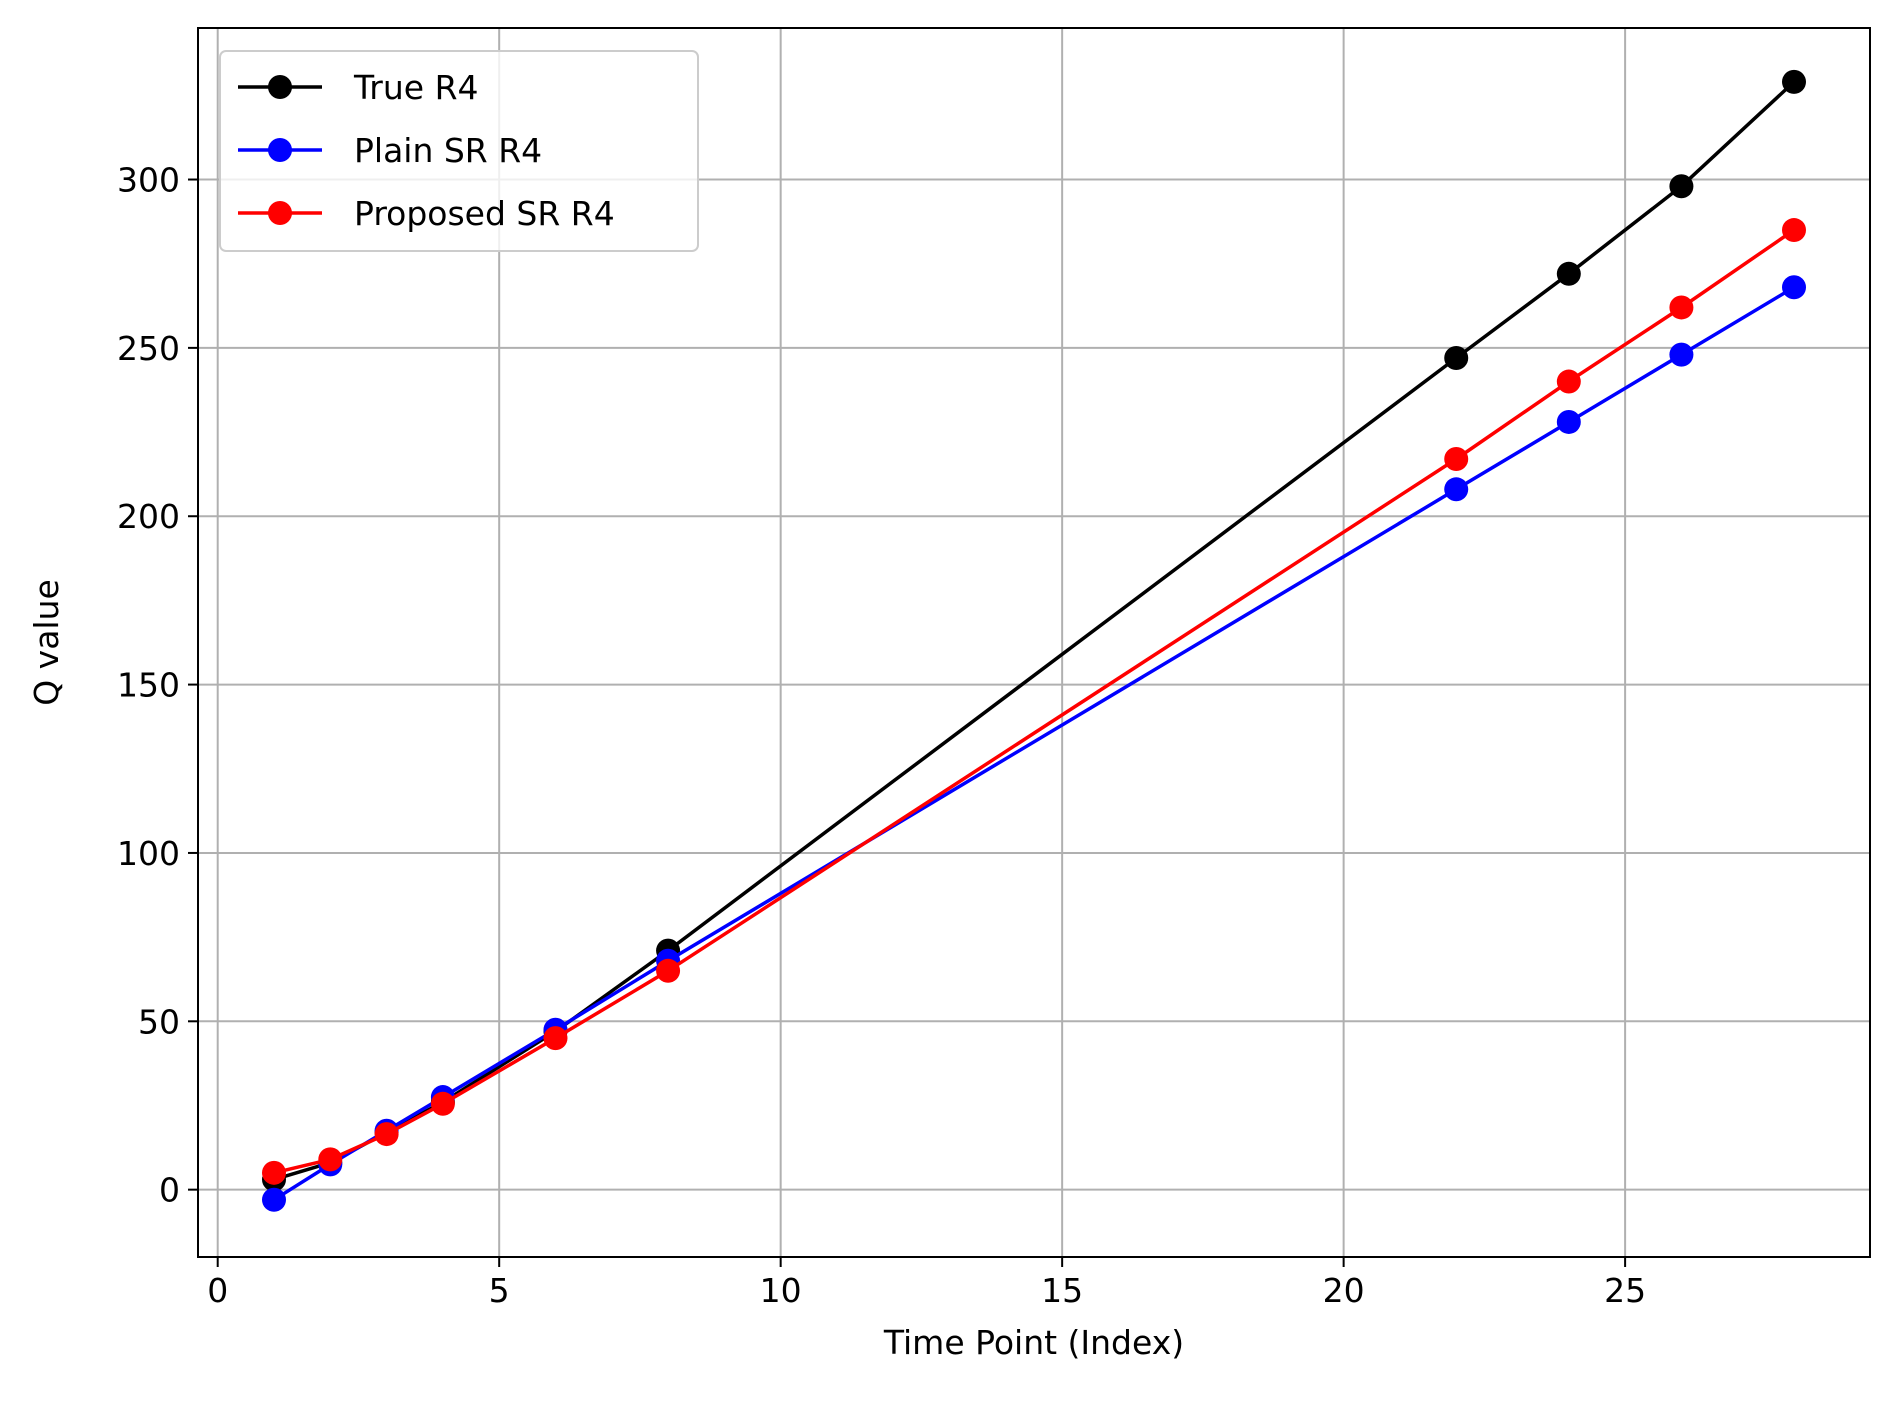  What do you see at coordinates (416, 87) in the screenshot?
I see `legend-label: True R4` at bounding box center [416, 87].